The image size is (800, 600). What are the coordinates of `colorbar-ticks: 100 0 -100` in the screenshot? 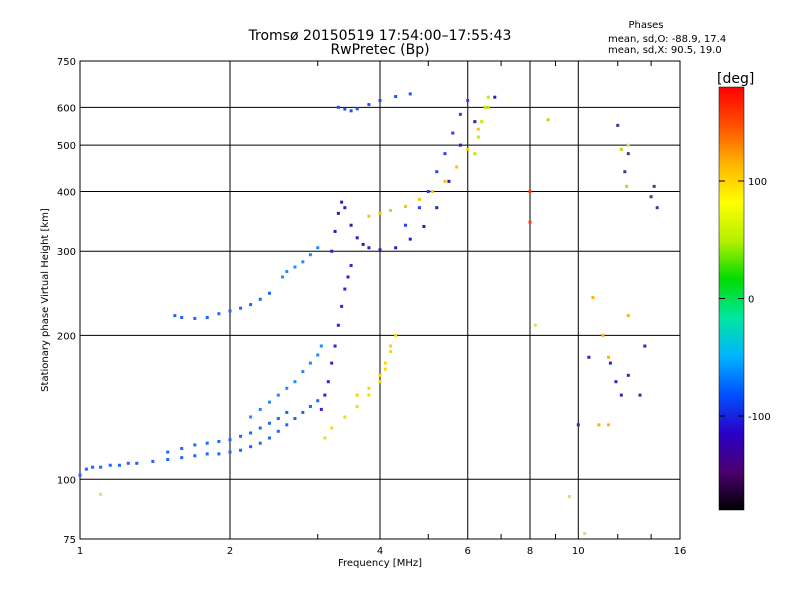 It's located at (745, 300).